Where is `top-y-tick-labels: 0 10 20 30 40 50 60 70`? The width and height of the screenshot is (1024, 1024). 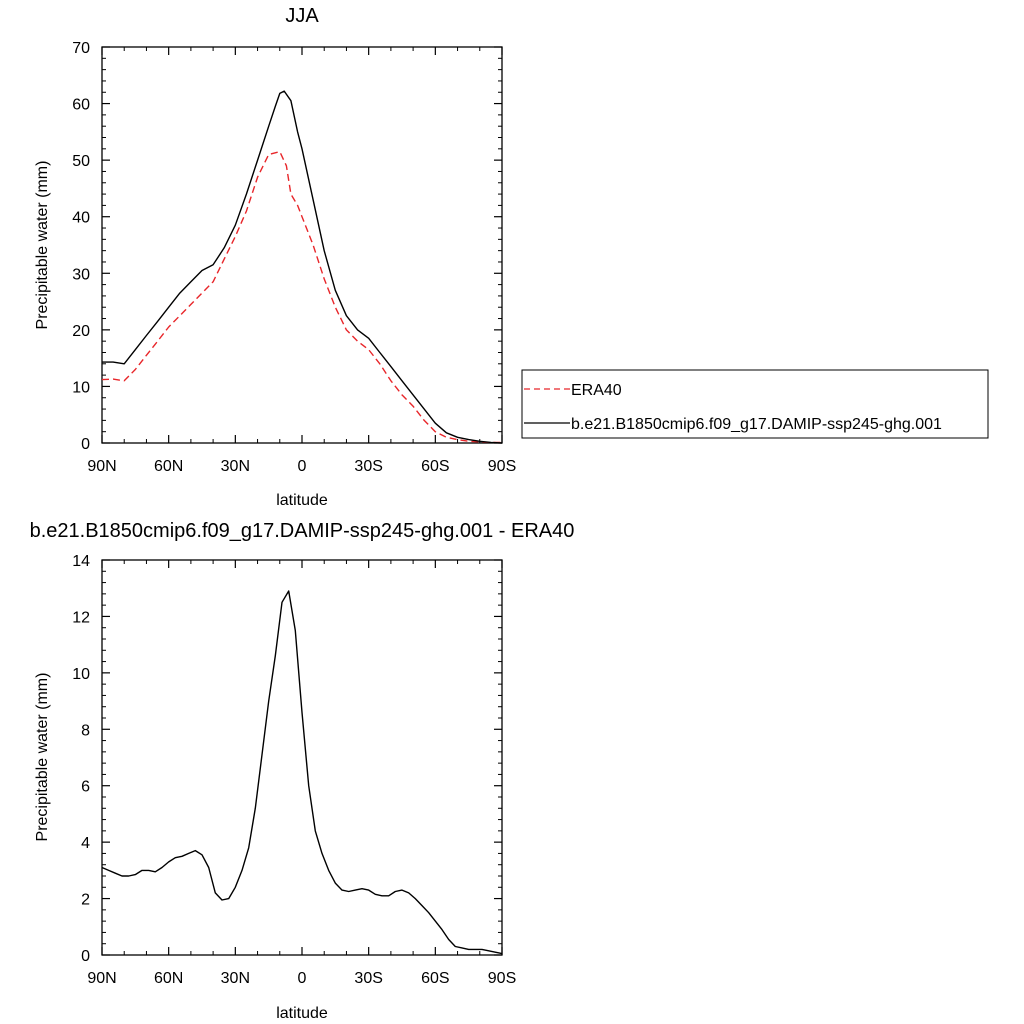 top-y-tick-labels: 0 10 20 30 40 50 60 70 is located at coordinates (81, 246).